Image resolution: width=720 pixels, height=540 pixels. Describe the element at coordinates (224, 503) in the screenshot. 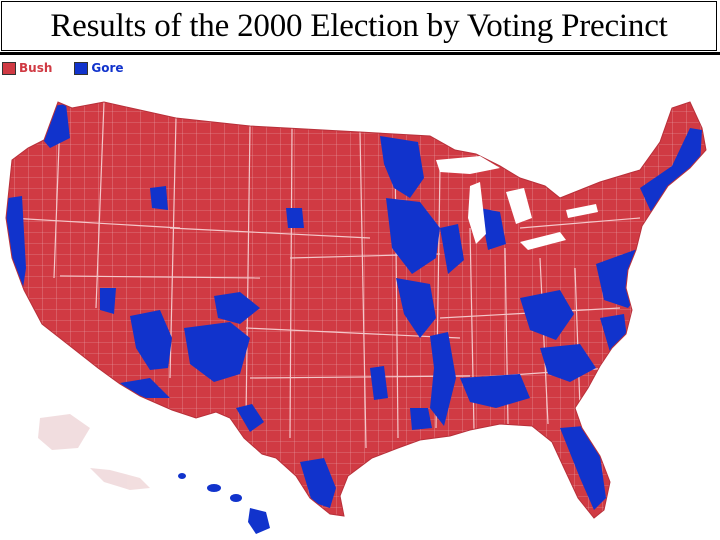

I see `hawaii-inset` at that location.